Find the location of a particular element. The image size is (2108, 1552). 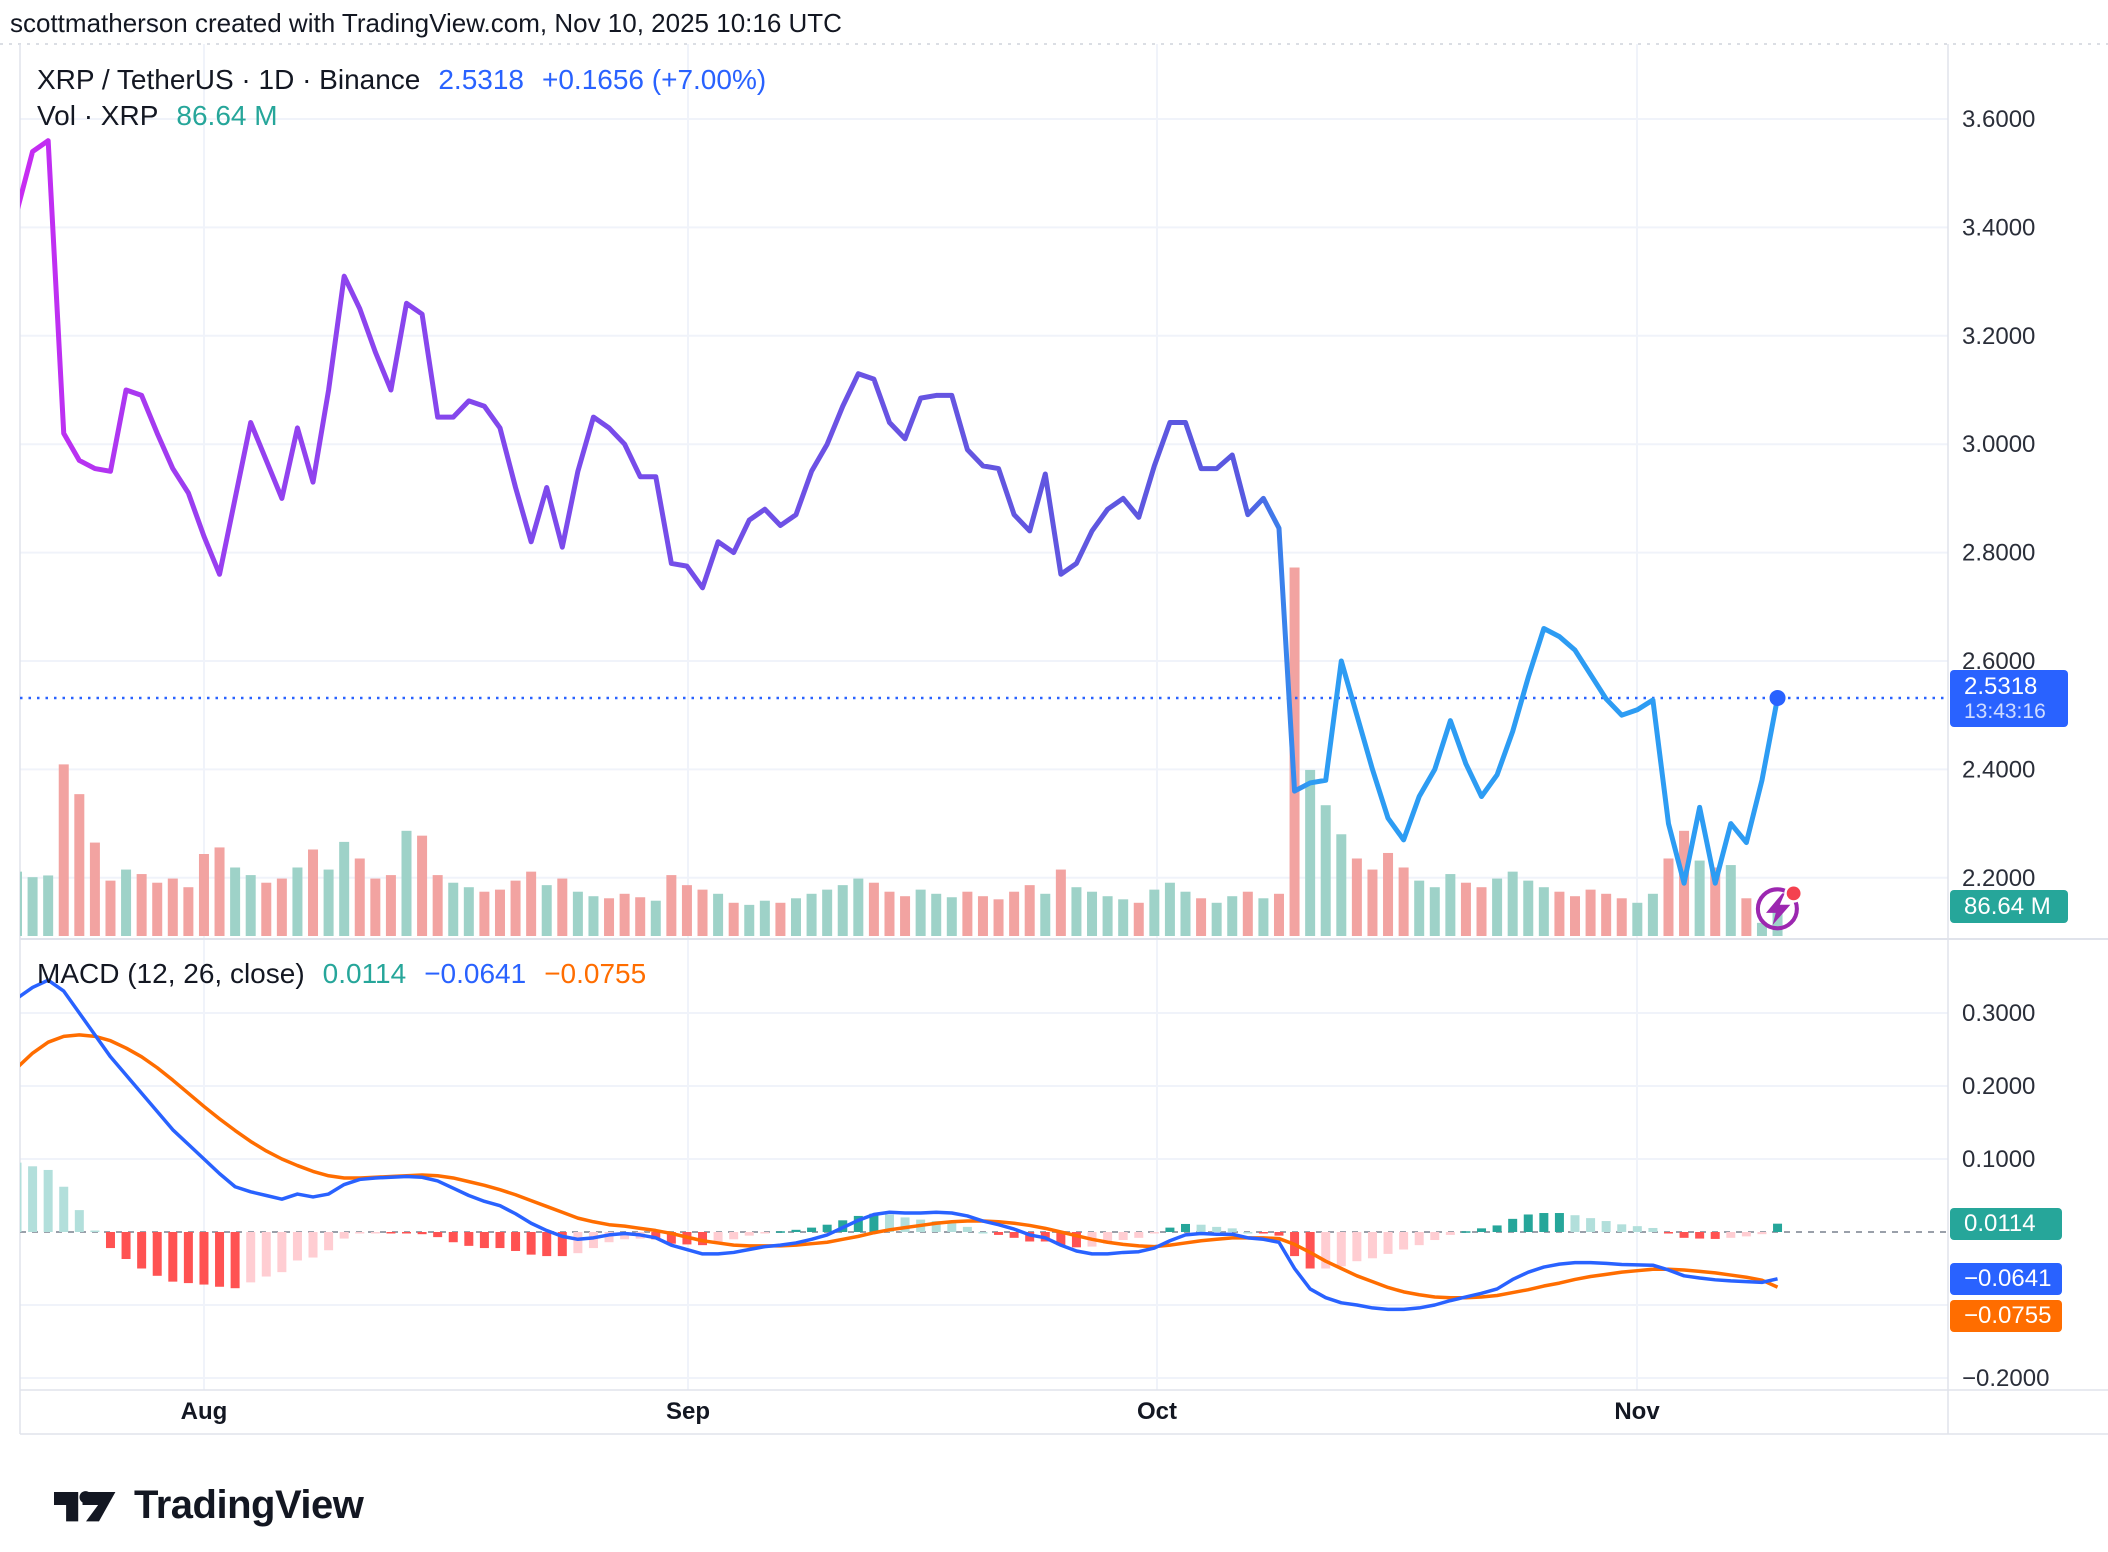

price-tick-label: 3.6000 is located at coordinates (1998, 119).